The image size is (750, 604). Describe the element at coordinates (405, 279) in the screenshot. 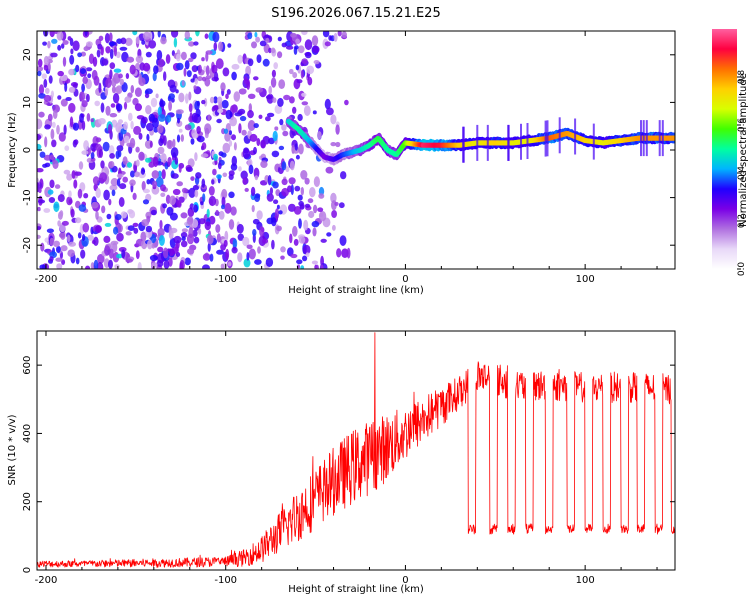

I see `x-tick-label: 0` at that location.